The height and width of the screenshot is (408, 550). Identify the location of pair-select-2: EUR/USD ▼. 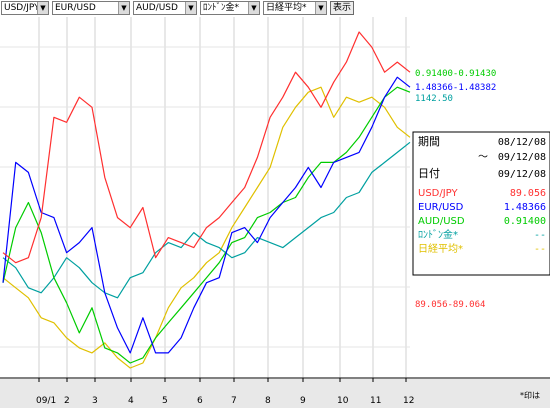
(91, 8).